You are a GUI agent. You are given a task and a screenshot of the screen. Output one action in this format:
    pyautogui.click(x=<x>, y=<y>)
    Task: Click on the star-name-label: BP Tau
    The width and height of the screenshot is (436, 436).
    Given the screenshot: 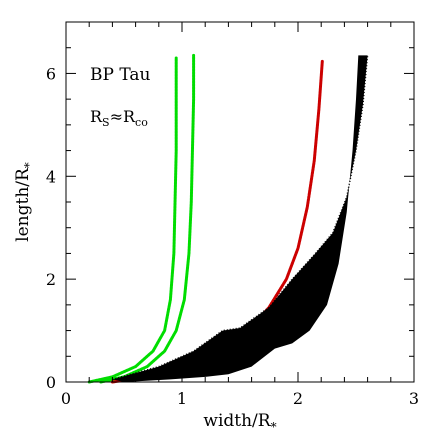 What is the action you would take?
    pyautogui.click(x=120, y=75)
    